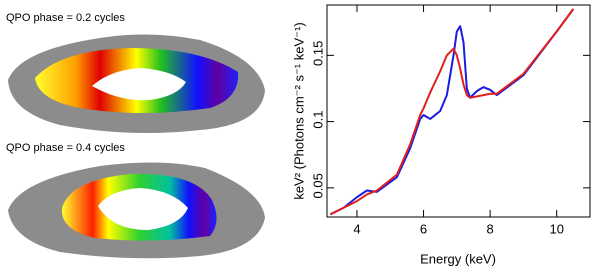  Describe the element at coordinates (458, 258) in the screenshot. I see `x-axis-label: Energy (keV)` at that location.